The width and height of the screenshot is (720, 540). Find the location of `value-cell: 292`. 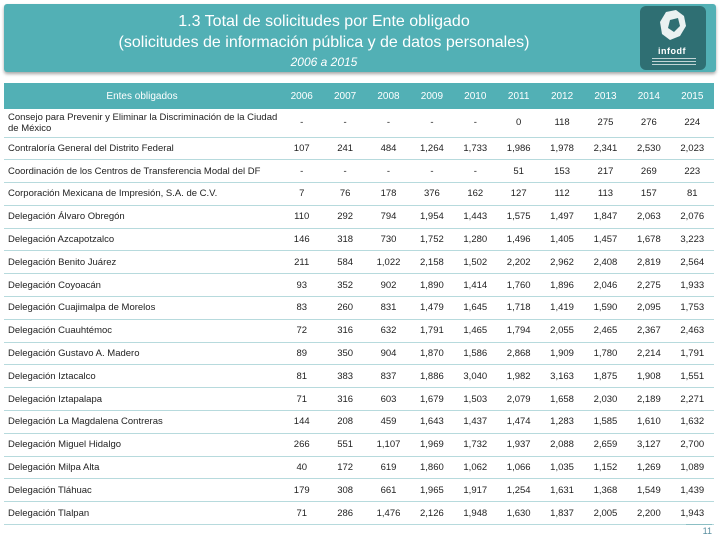

value-cell: 292 is located at coordinates (345, 217).